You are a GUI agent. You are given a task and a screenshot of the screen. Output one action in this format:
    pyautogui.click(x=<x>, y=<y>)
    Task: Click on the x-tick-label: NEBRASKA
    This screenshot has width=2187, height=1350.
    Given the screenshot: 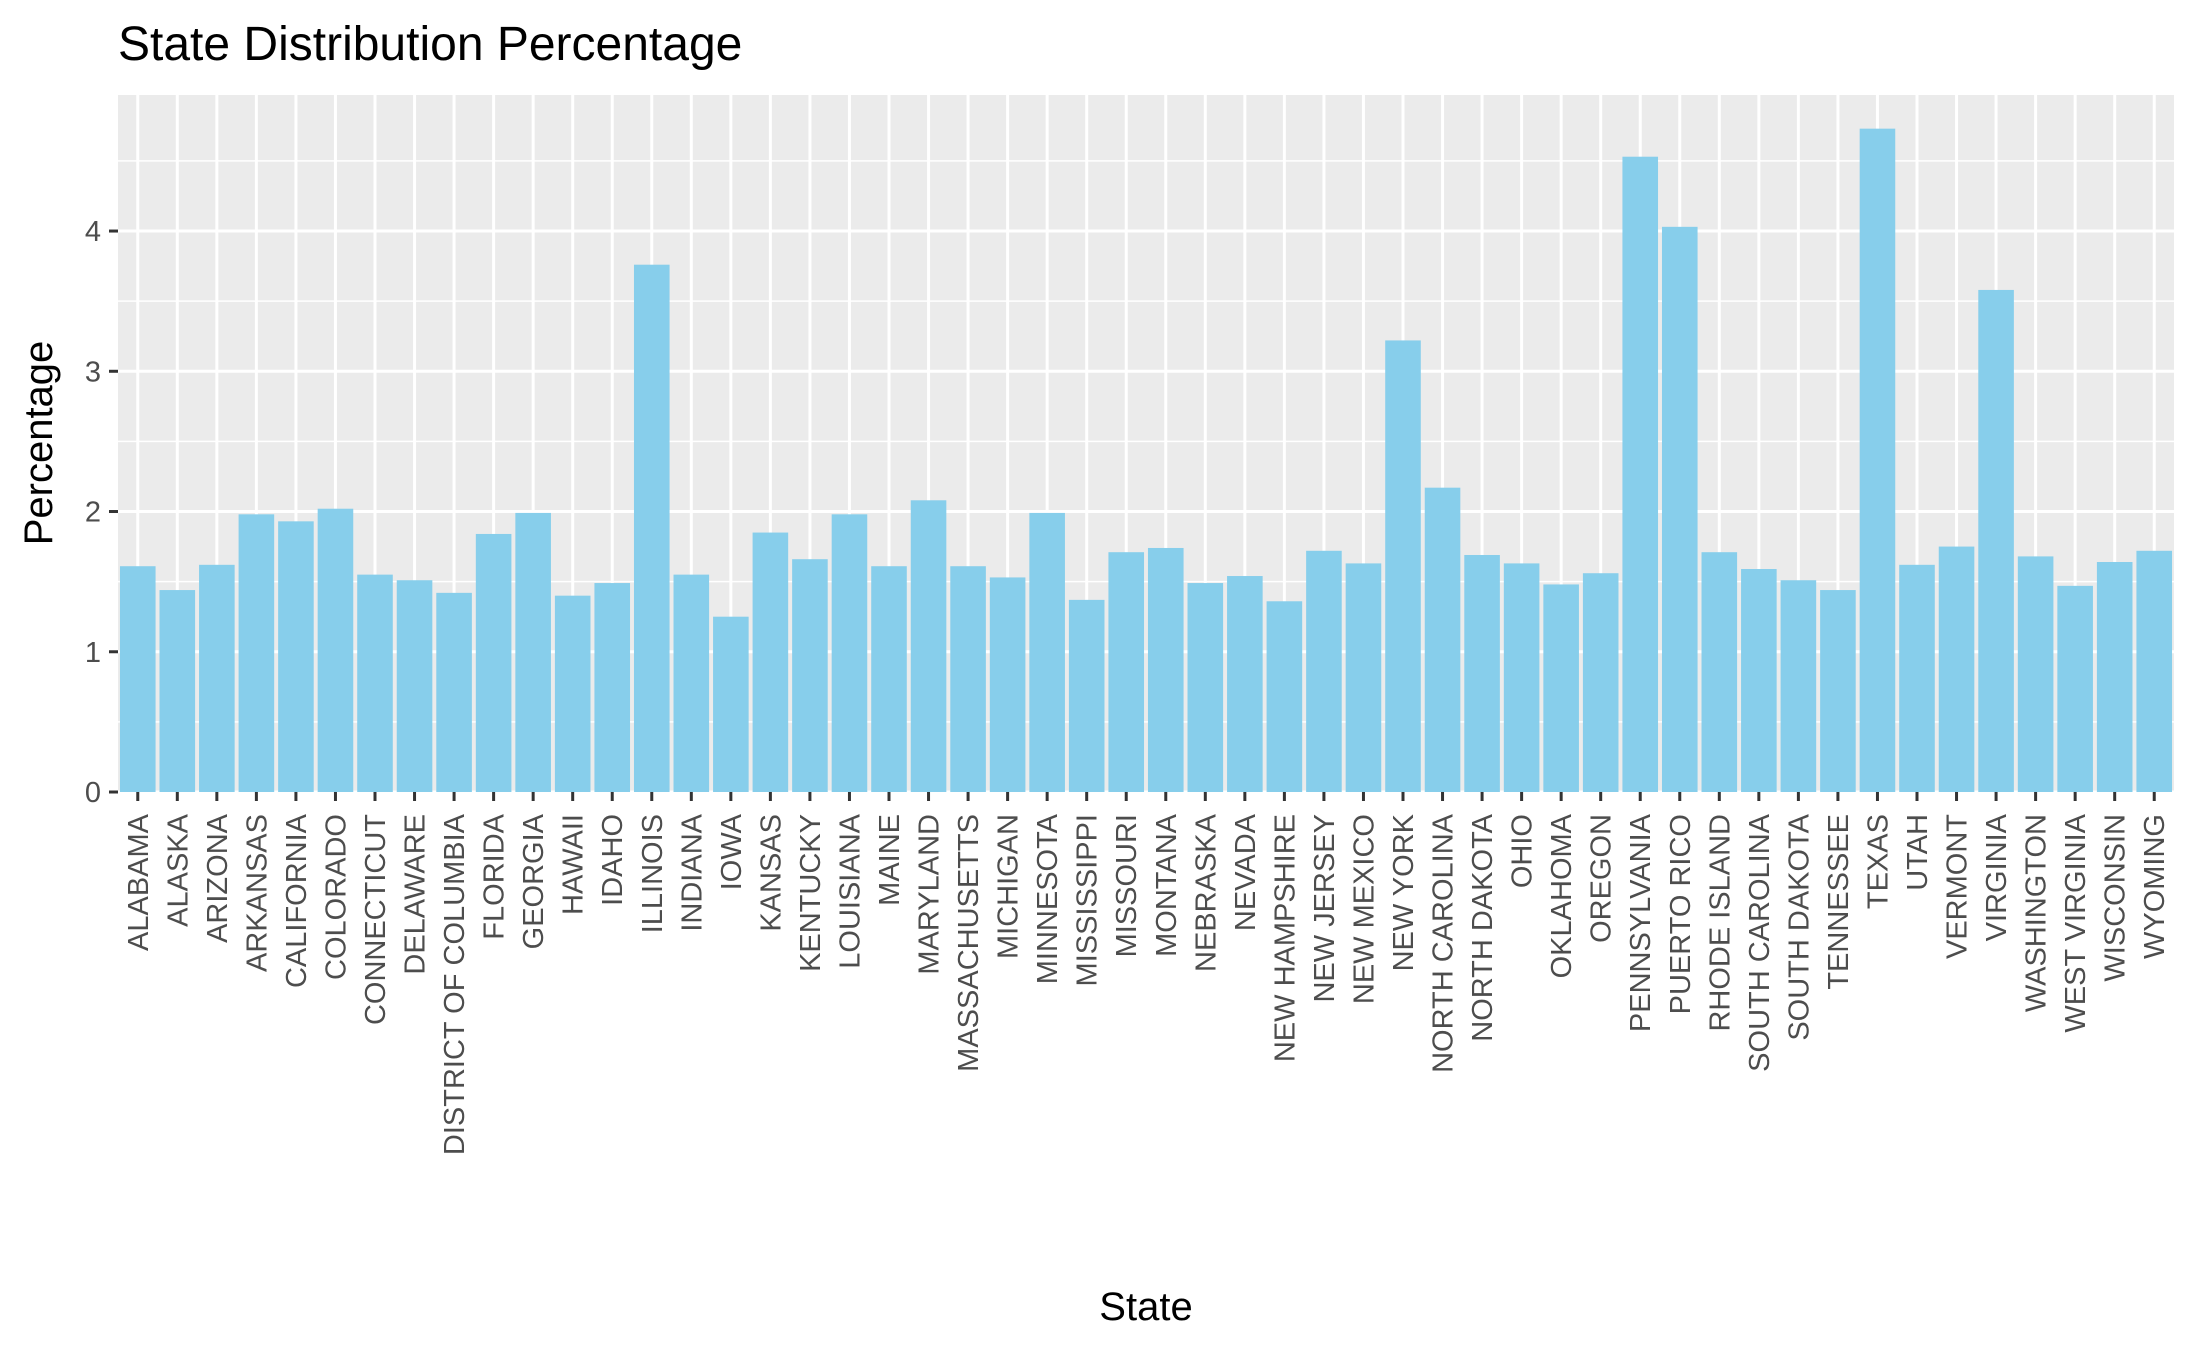 What is the action you would take?
    pyautogui.click(x=1206, y=892)
    